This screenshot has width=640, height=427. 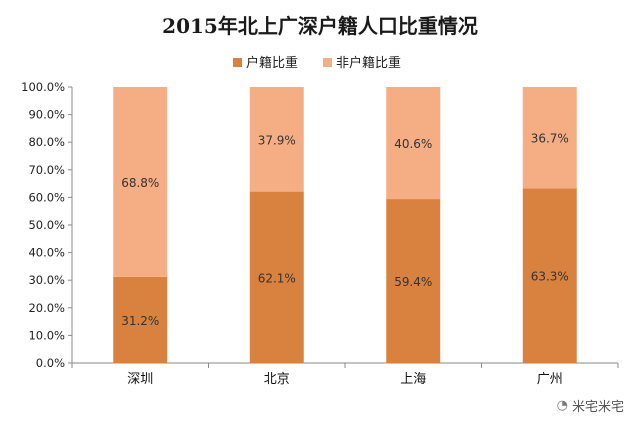 I want to click on data-label: 40.6%, so click(x=413, y=144).